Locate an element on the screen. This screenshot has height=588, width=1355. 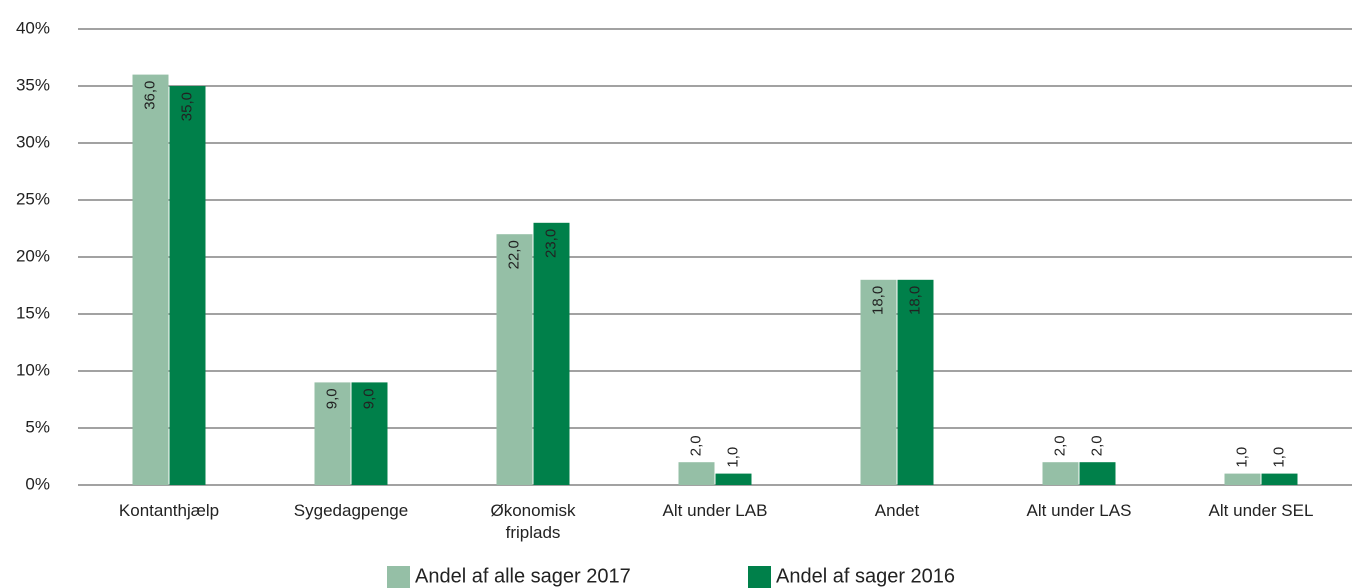
x-tick-label: Andet is located at coordinates (897, 510).